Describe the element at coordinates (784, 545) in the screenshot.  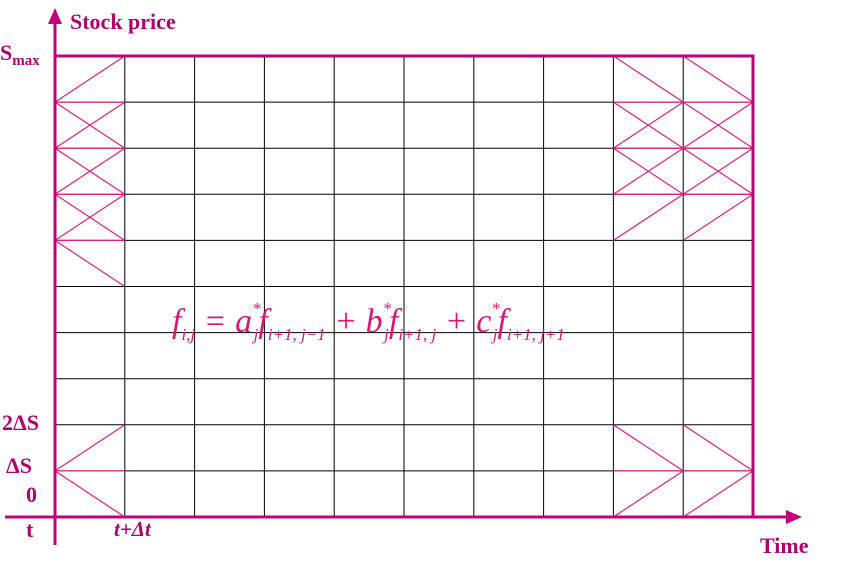
I see `x-axis-title: Time` at that location.